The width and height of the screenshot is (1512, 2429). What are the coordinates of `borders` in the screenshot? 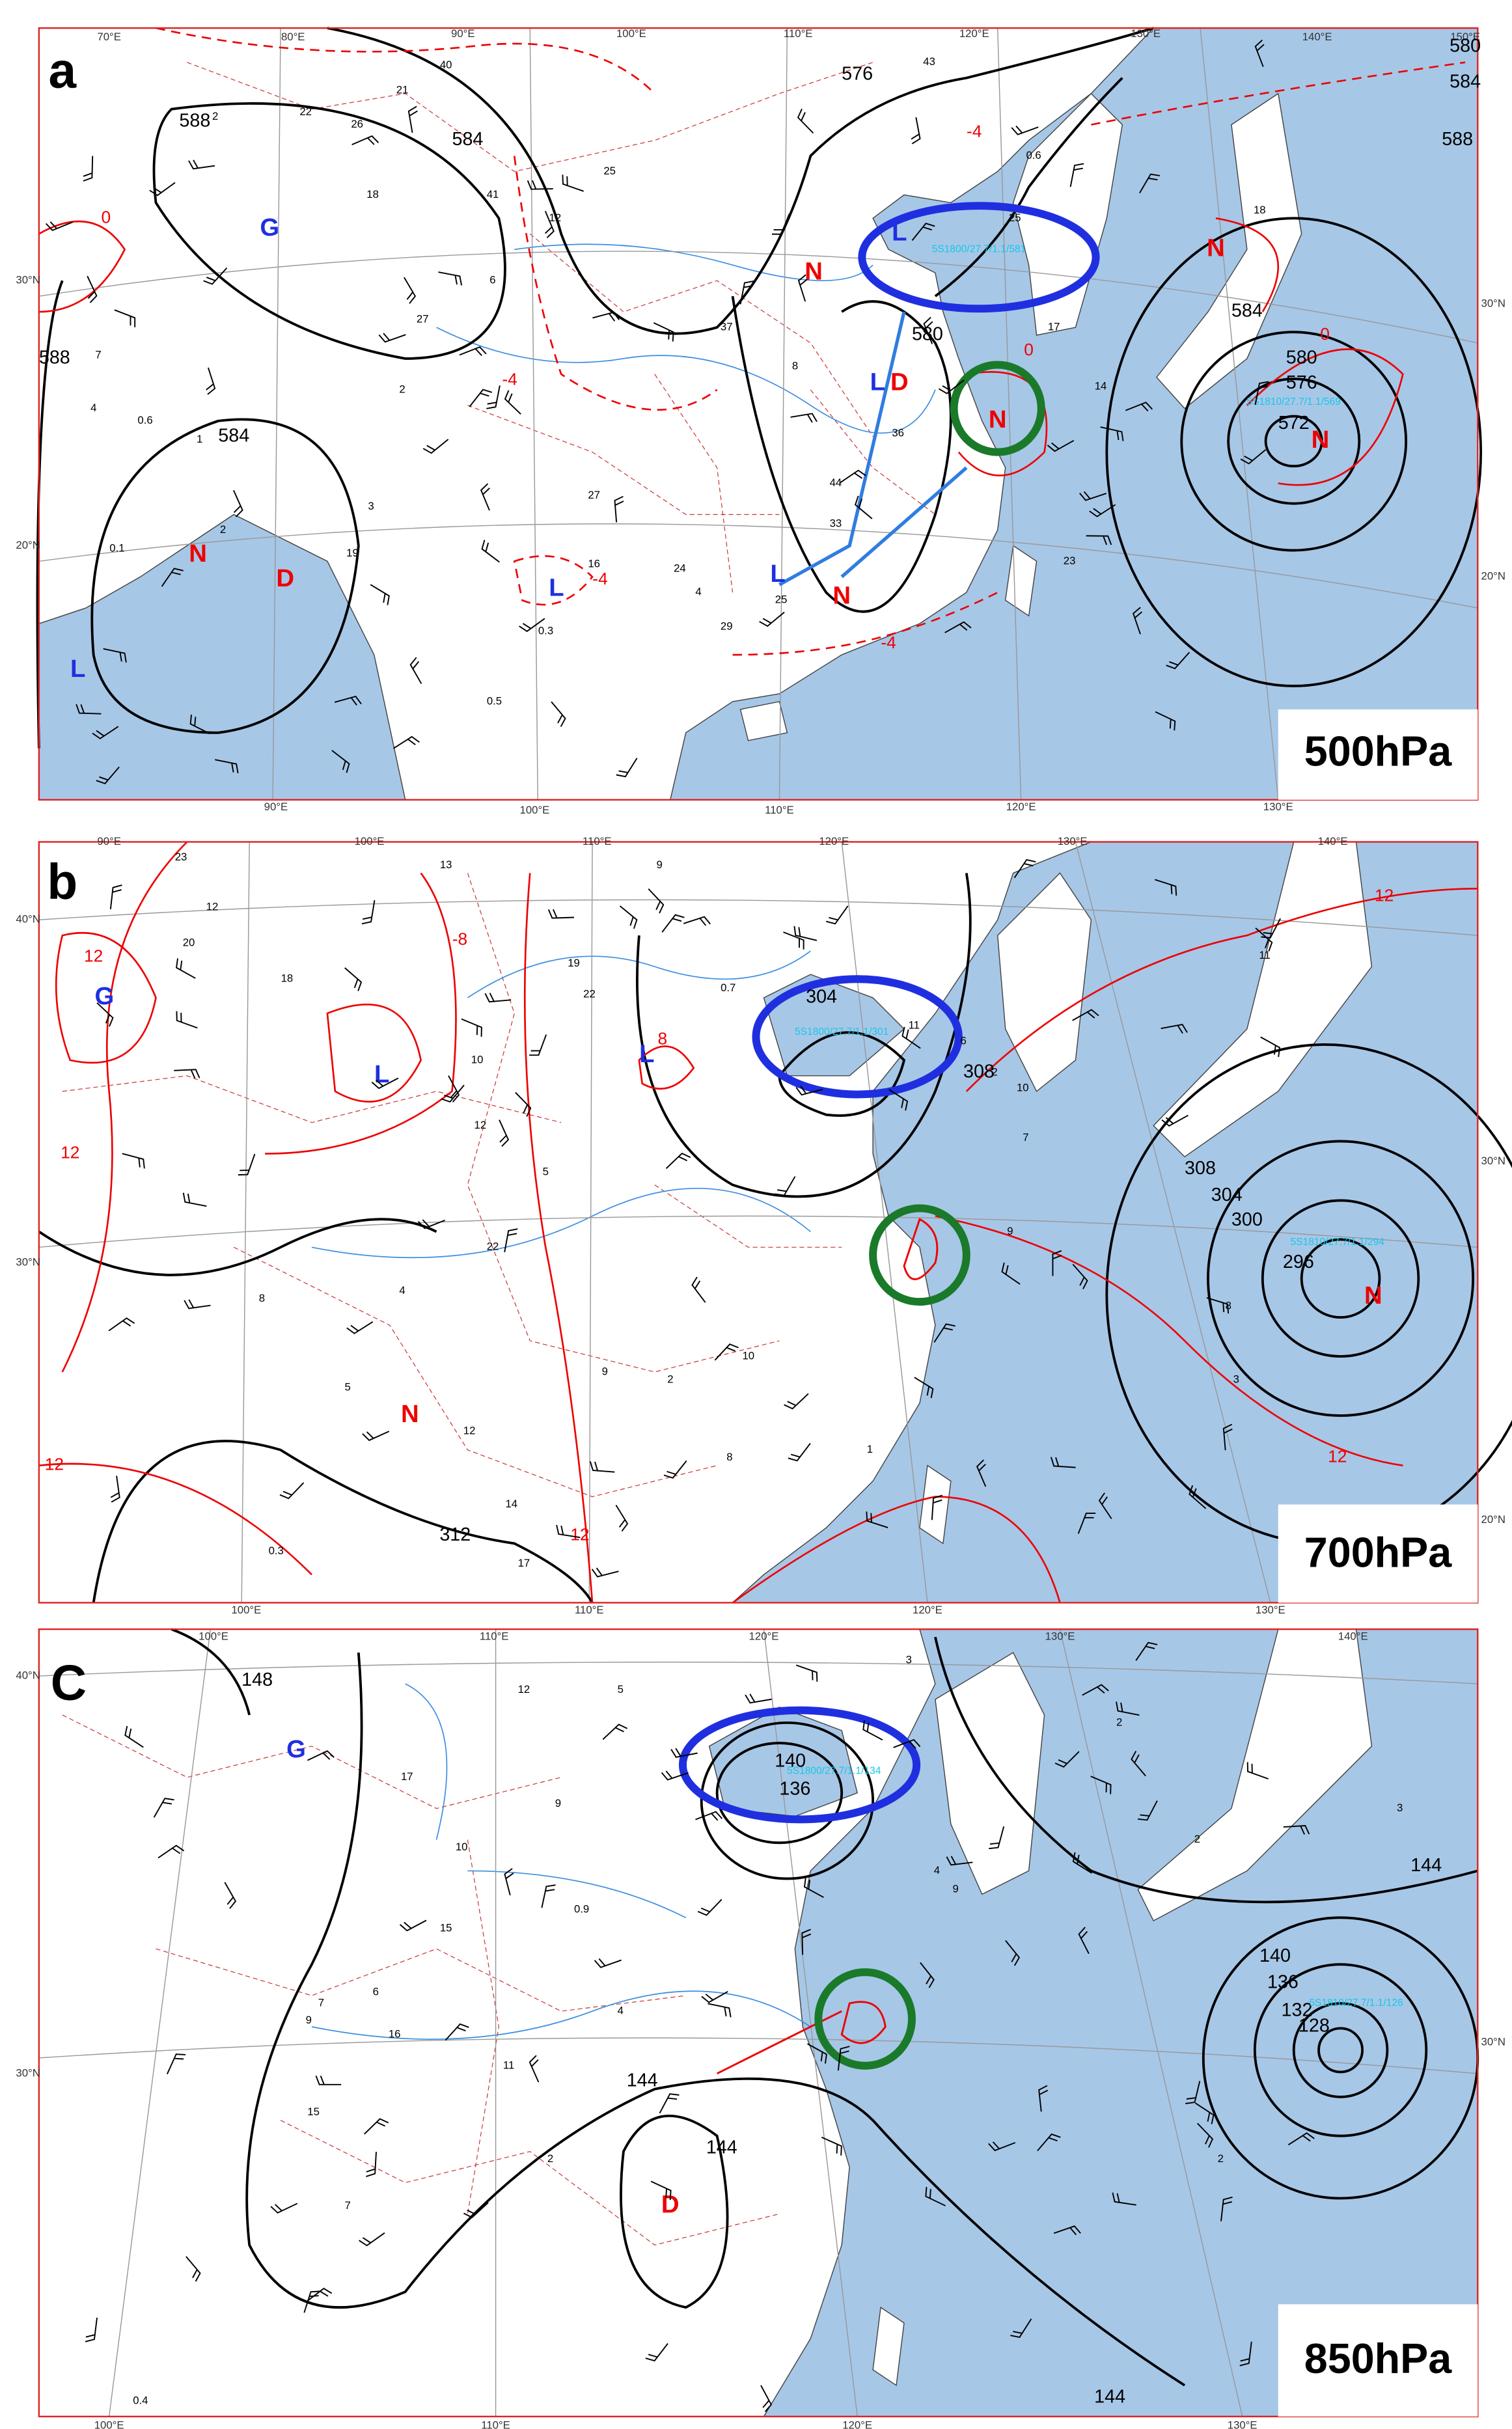 It's located at (421, 1980).